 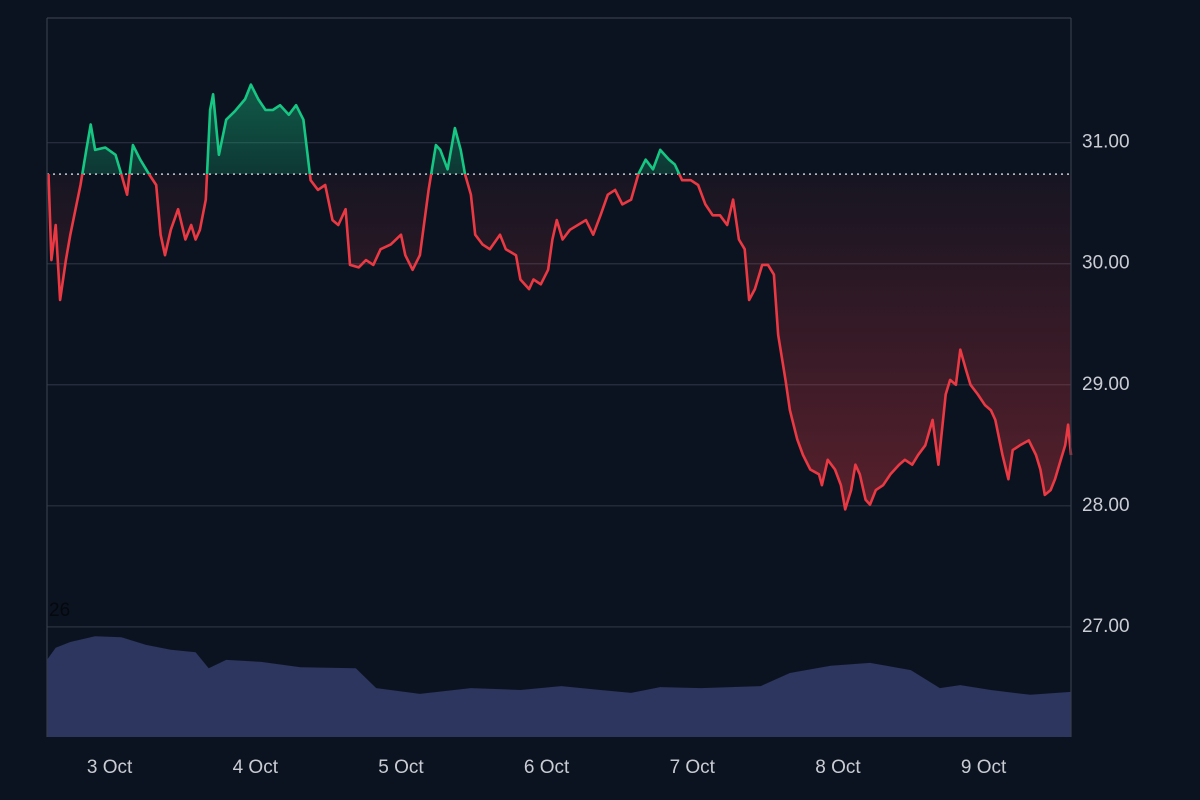 I want to click on y-tick-label: 31.00, so click(x=1106, y=142).